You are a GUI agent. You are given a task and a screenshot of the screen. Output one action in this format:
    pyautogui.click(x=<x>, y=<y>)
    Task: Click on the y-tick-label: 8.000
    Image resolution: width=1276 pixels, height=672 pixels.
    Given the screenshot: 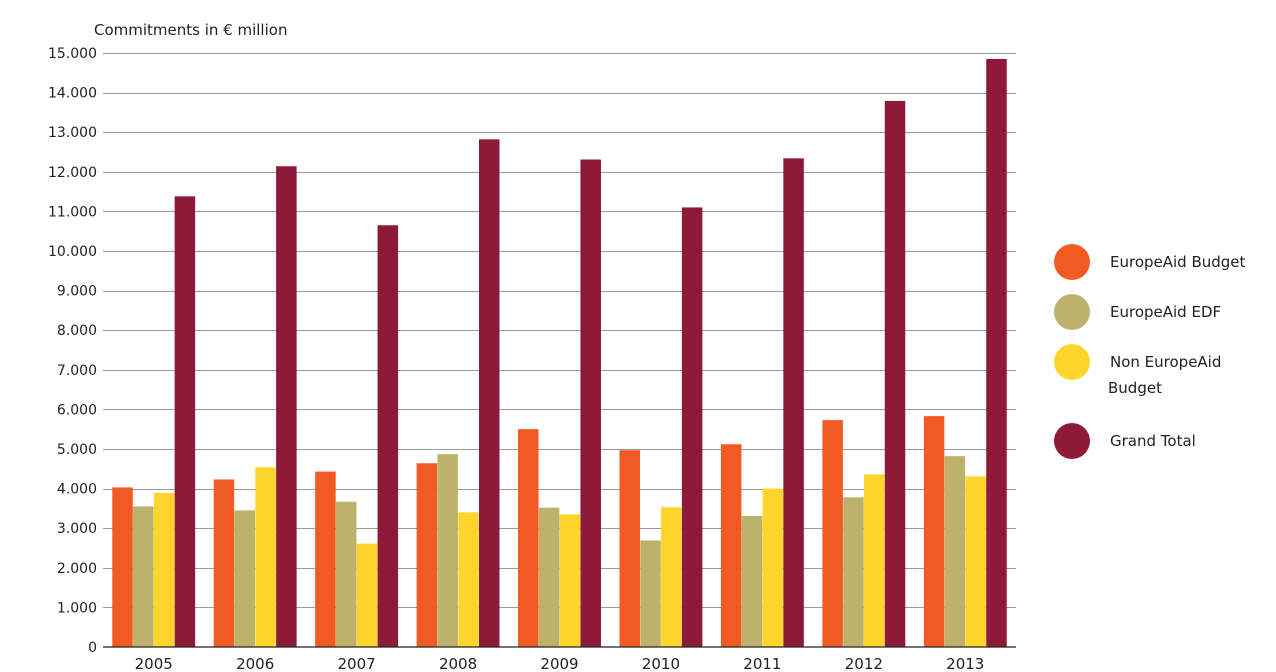 What is the action you would take?
    pyautogui.click(x=77, y=331)
    